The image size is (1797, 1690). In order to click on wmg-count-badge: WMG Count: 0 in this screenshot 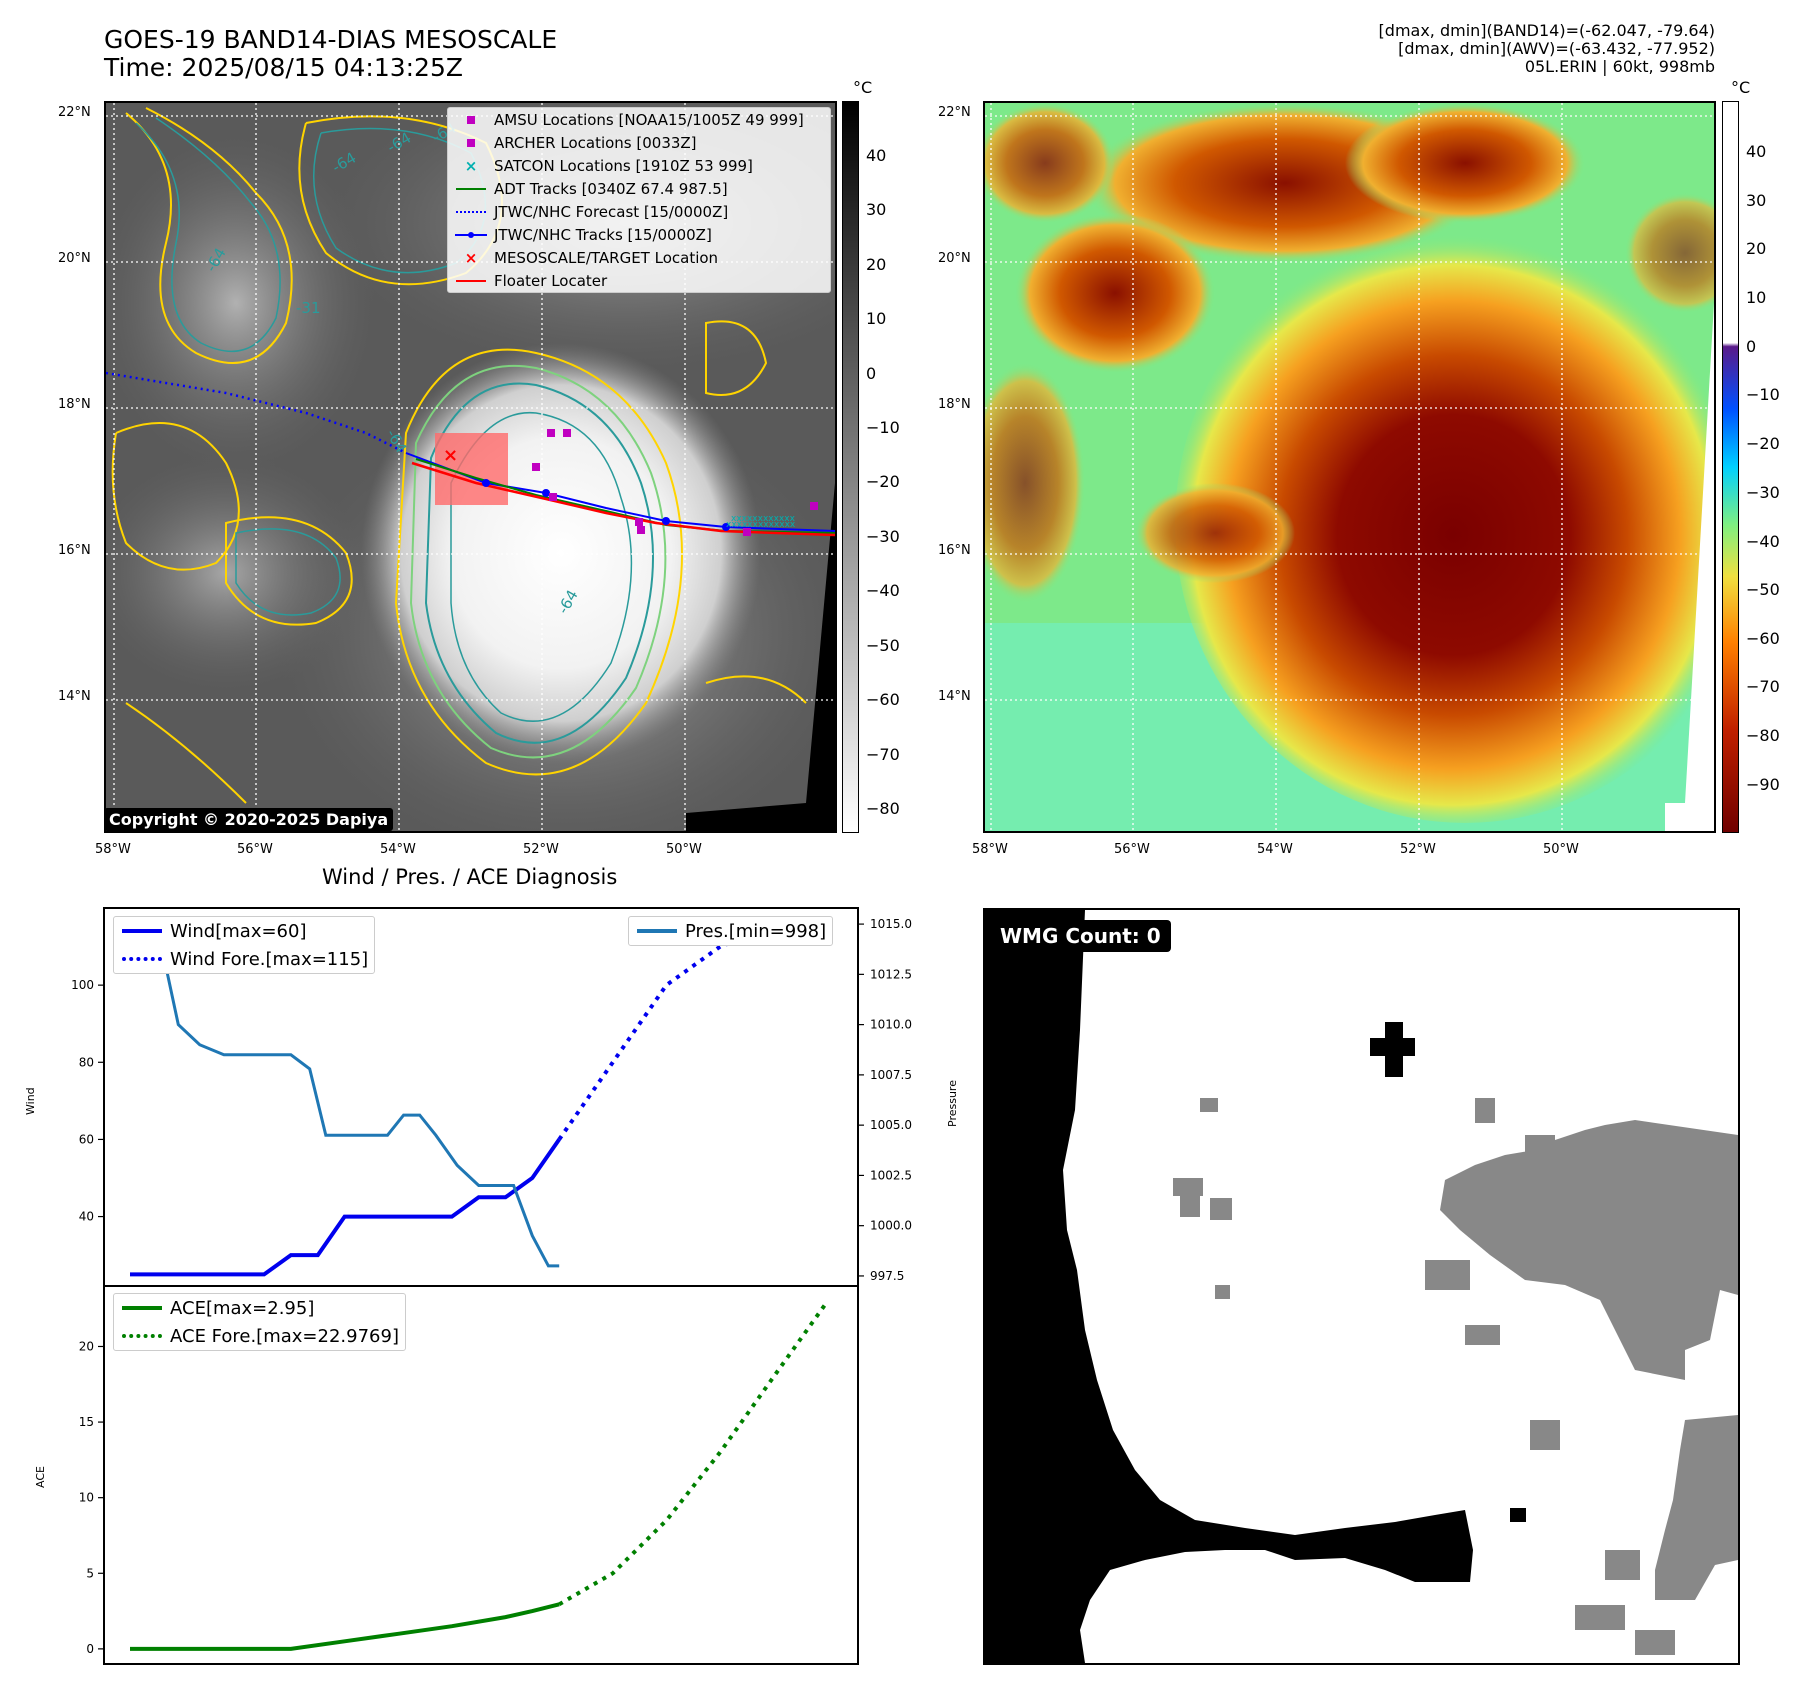, I will do `click(1080, 936)`.